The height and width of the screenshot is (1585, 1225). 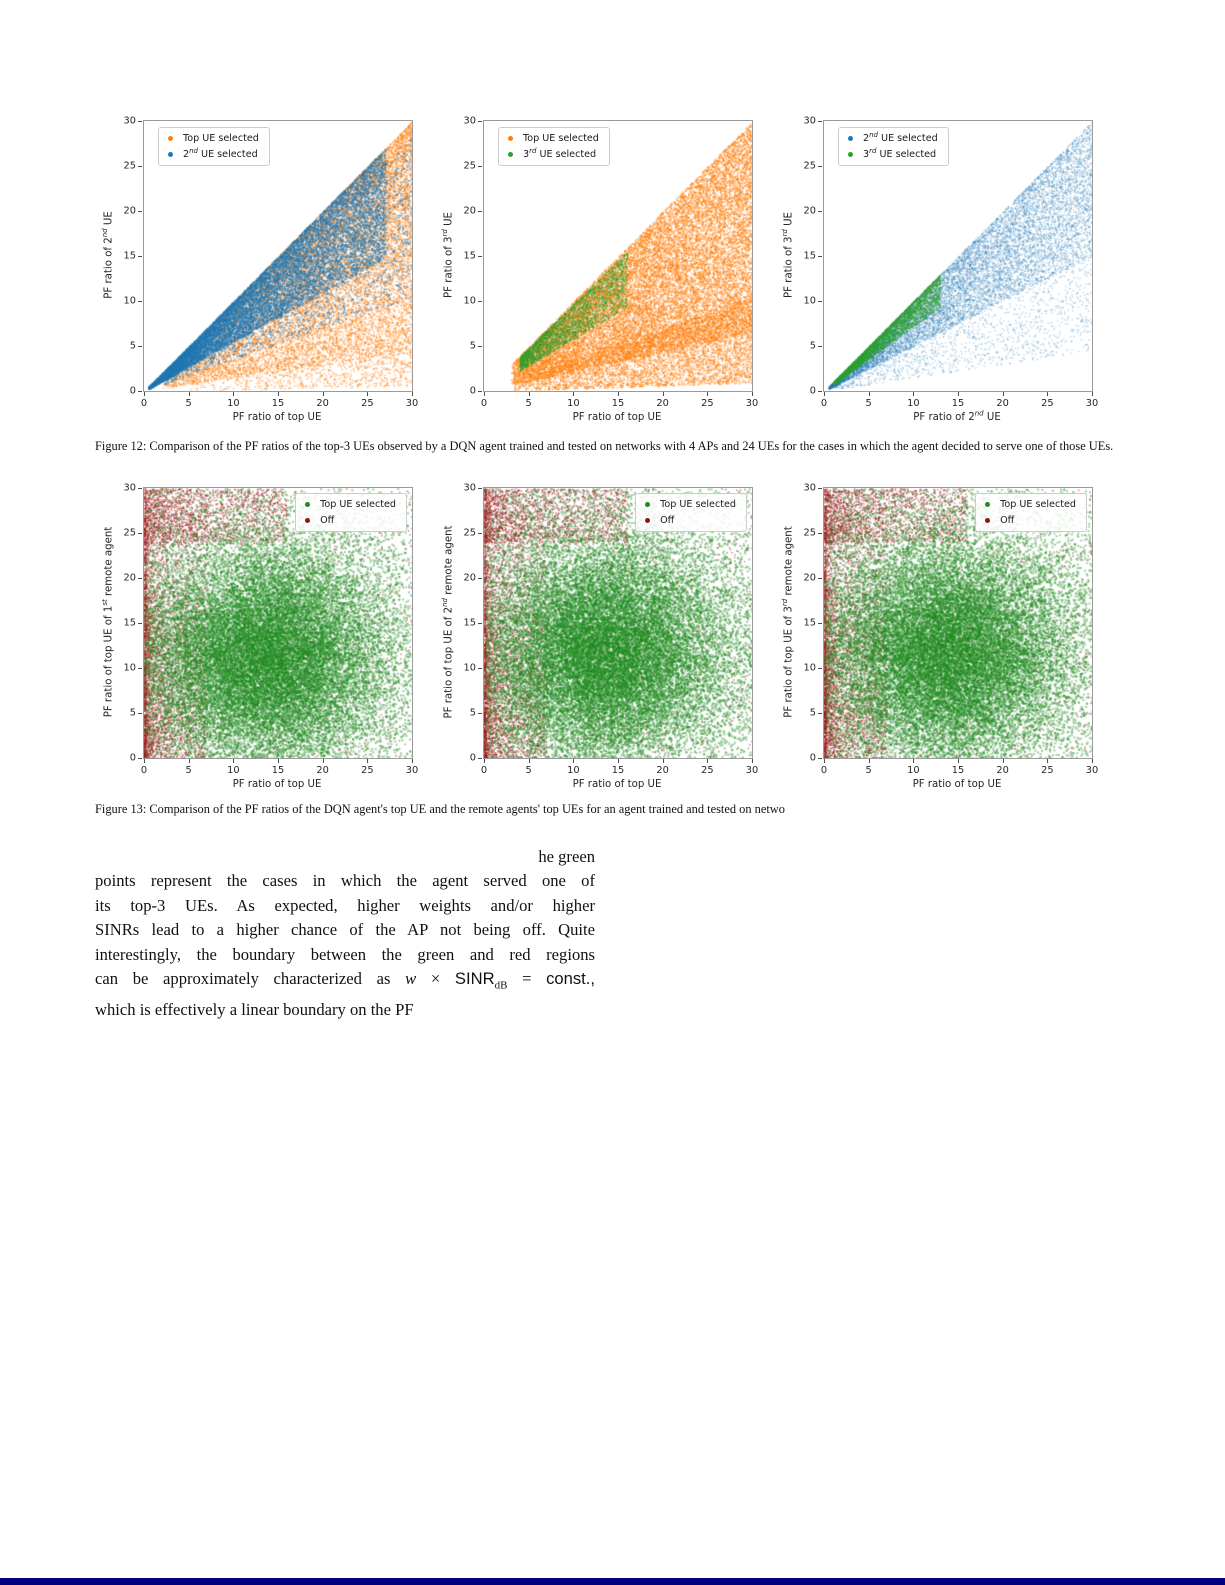 I want to click on legend-item: Top UE selected, so click(x=1030, y=504).